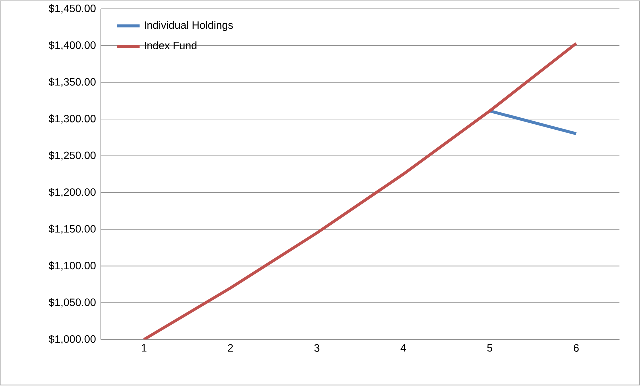 The image size is (640, 386). I want to click on legend-label: Individual Holdings, so click(189, 26).